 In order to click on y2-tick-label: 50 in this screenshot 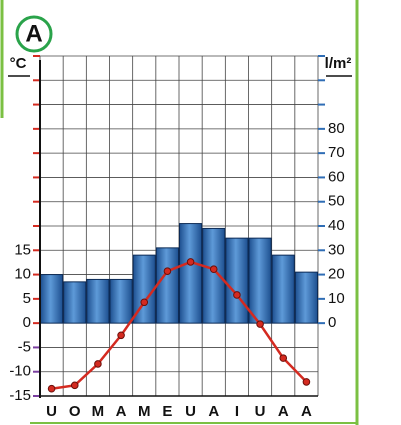, I will do `click(336, 201)`.